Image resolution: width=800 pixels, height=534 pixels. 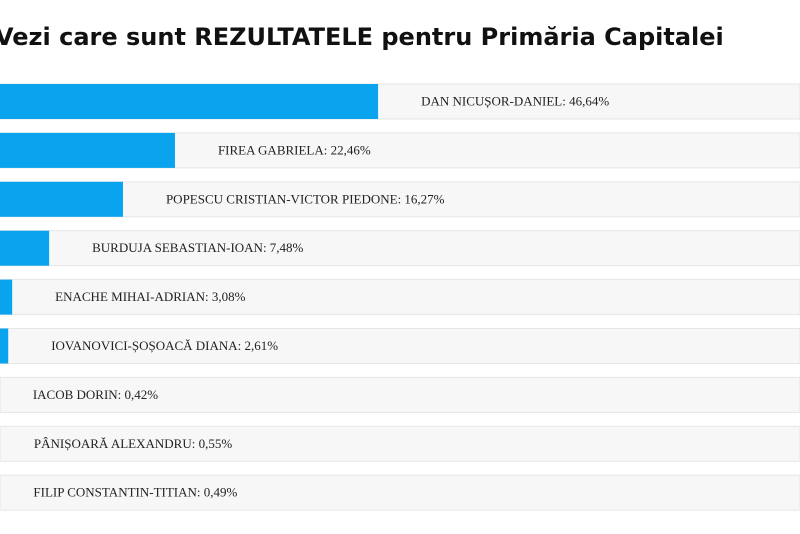 I want to click on bar-label: BURDUJA SEBASTIAN-IOAN: 7,48%, so click(x=197, y=247).